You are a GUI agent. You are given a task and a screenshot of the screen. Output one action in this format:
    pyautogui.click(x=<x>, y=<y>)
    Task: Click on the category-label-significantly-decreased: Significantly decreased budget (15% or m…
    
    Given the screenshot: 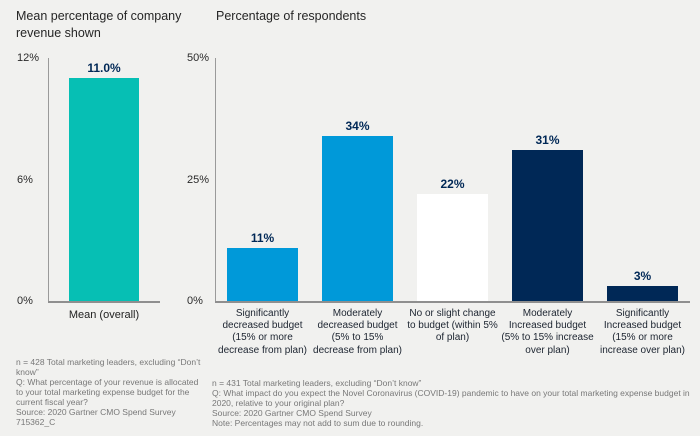 What is the action you would take?
    pyautogui.click(x=262, y=332)
    